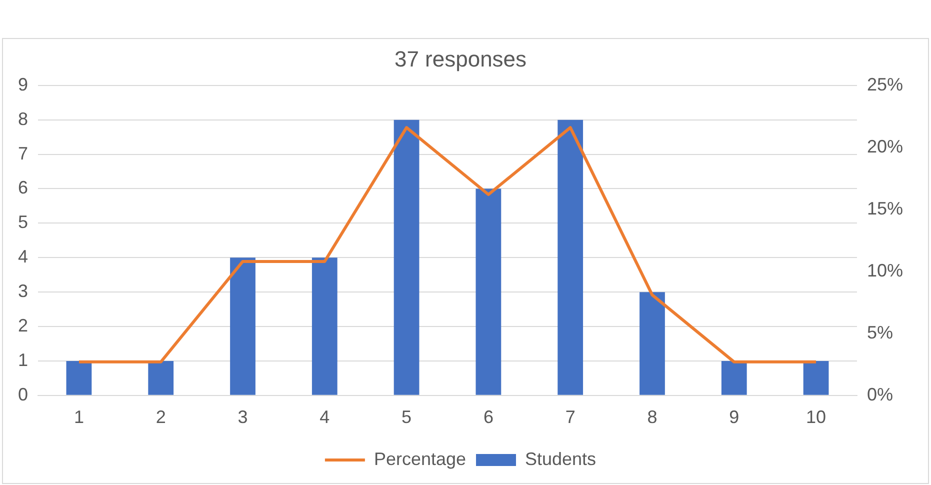 Image resolution: width=931 pixels, height=485 pixels. I want to click on x-tick-label: 9, so click(734, 417).